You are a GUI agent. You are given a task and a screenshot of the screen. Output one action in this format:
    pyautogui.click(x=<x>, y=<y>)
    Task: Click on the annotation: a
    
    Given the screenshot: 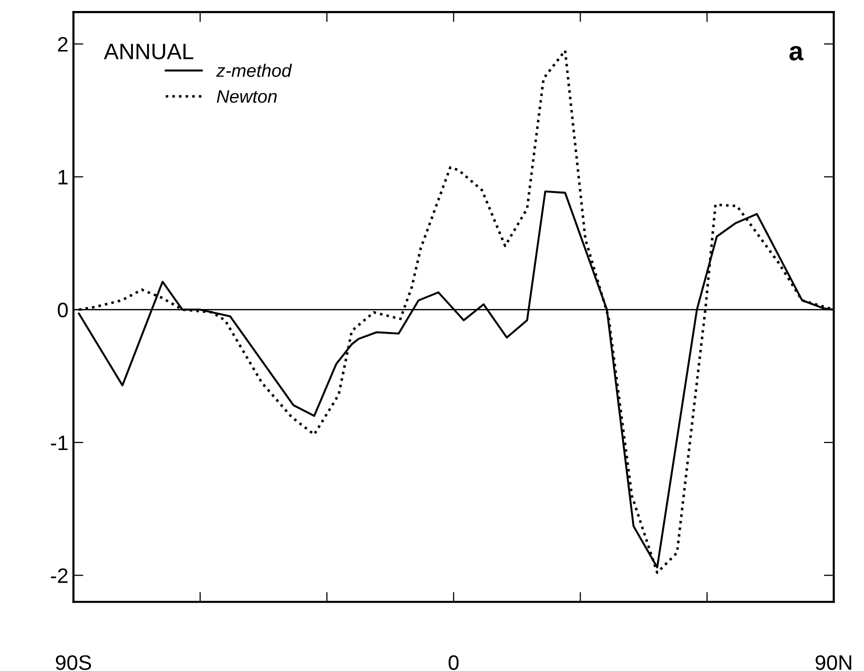 What is the action you would take?
    pyautogui.click(x=796, y=53)
    